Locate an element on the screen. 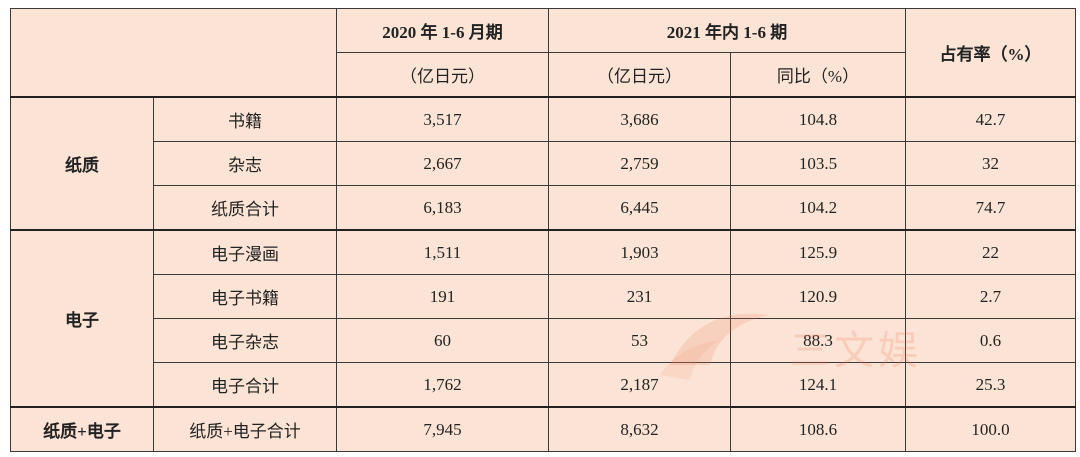  data-cell: 3,686 is located at coordinates (639, 119).